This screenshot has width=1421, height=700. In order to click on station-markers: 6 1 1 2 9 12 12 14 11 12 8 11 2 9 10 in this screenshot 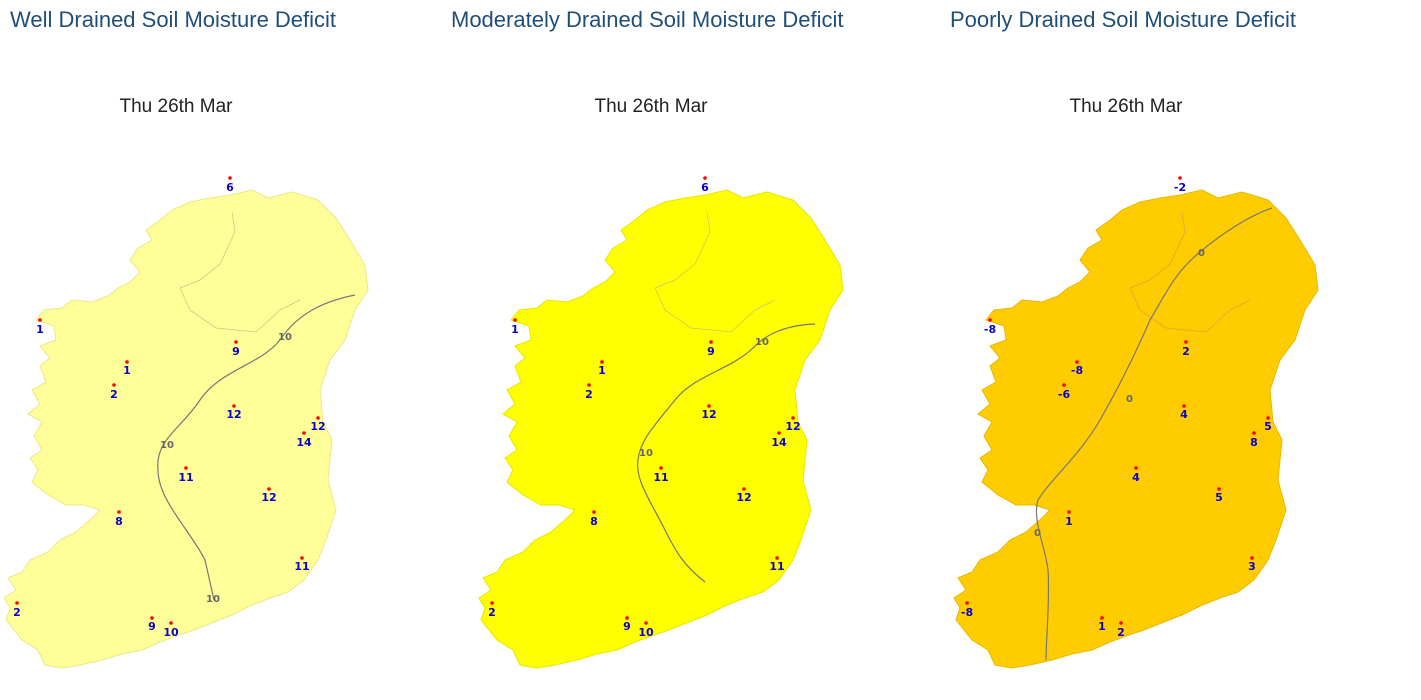, I will do `click(644, 407)`.